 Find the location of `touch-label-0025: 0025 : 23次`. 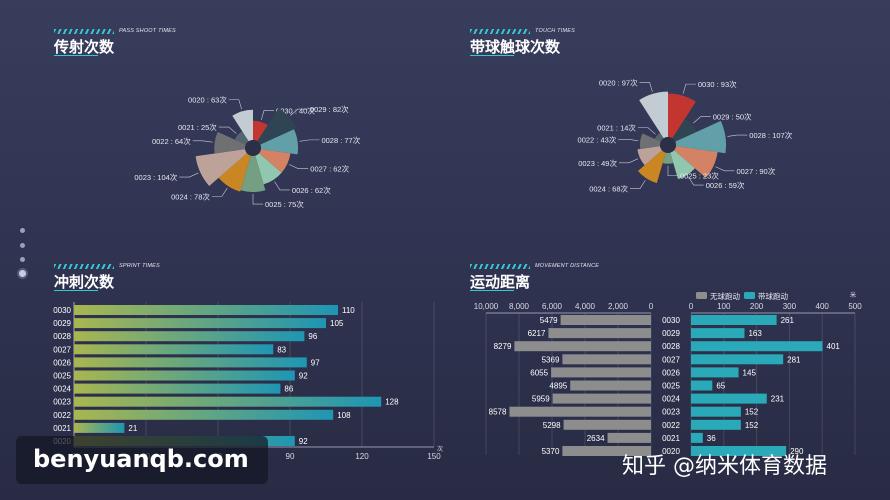

touch-label-0025: 0025 : 23次 is located at coordinates (699, 176).